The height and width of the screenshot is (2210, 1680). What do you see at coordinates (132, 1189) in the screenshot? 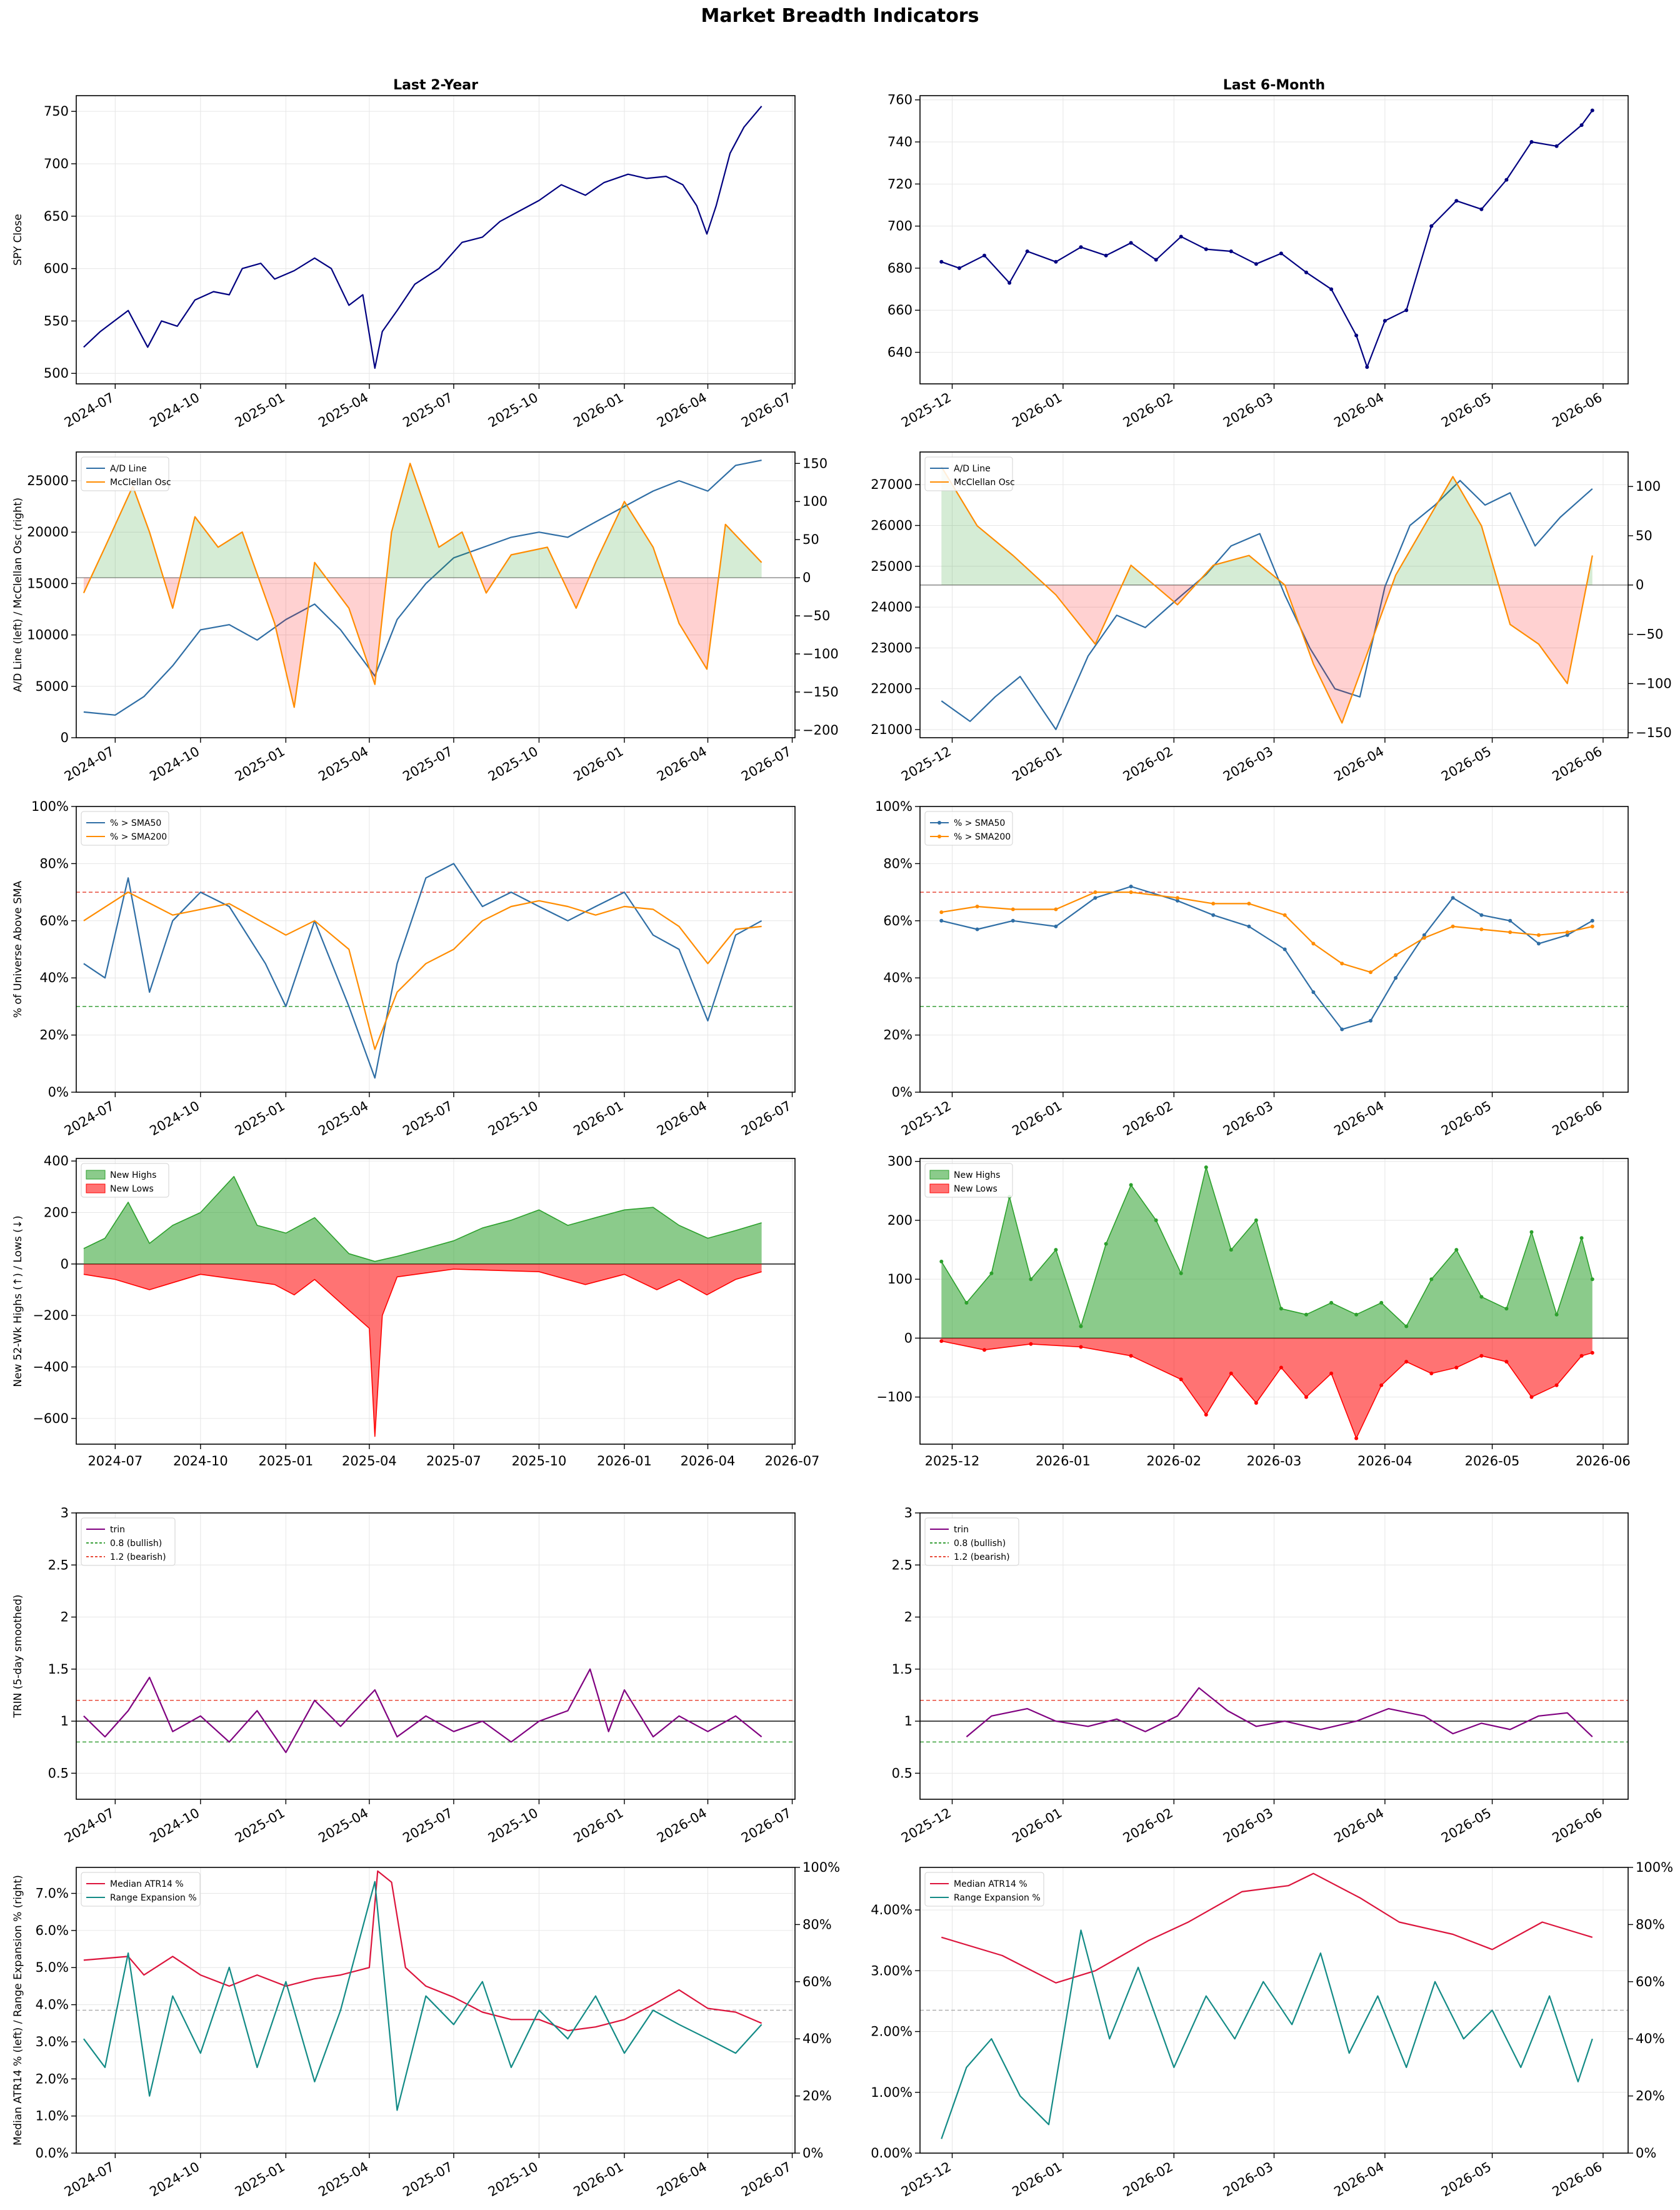
I see `legend-label: New Lows` at bounding box center [132, 1189].